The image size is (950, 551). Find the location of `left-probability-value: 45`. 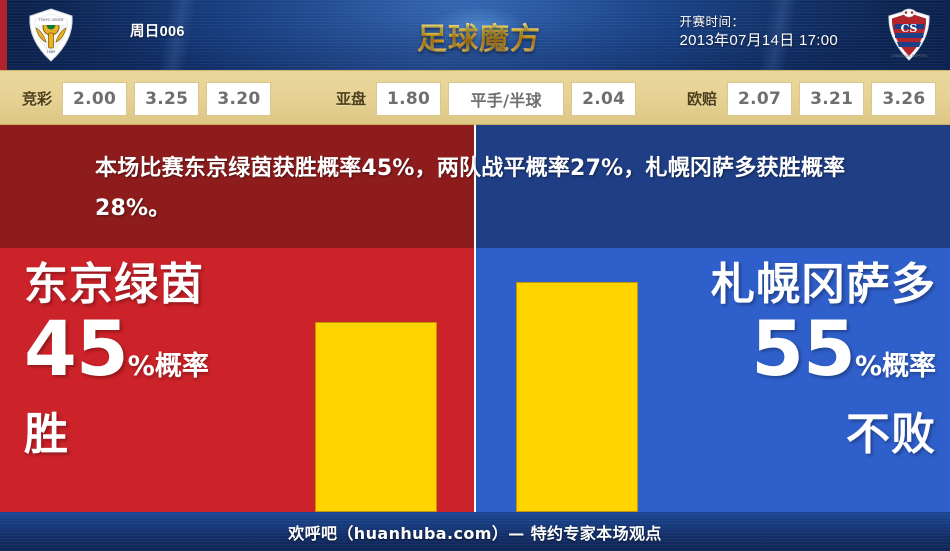

left-probability-value: 45 is located at coordinates (76, 348).